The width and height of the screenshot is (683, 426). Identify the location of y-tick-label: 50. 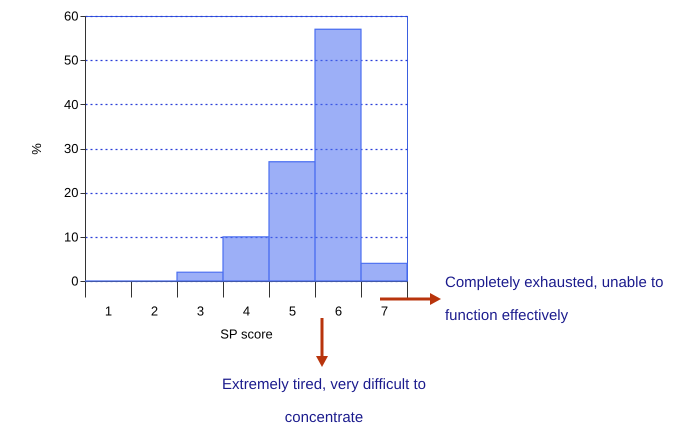
(71, 60).